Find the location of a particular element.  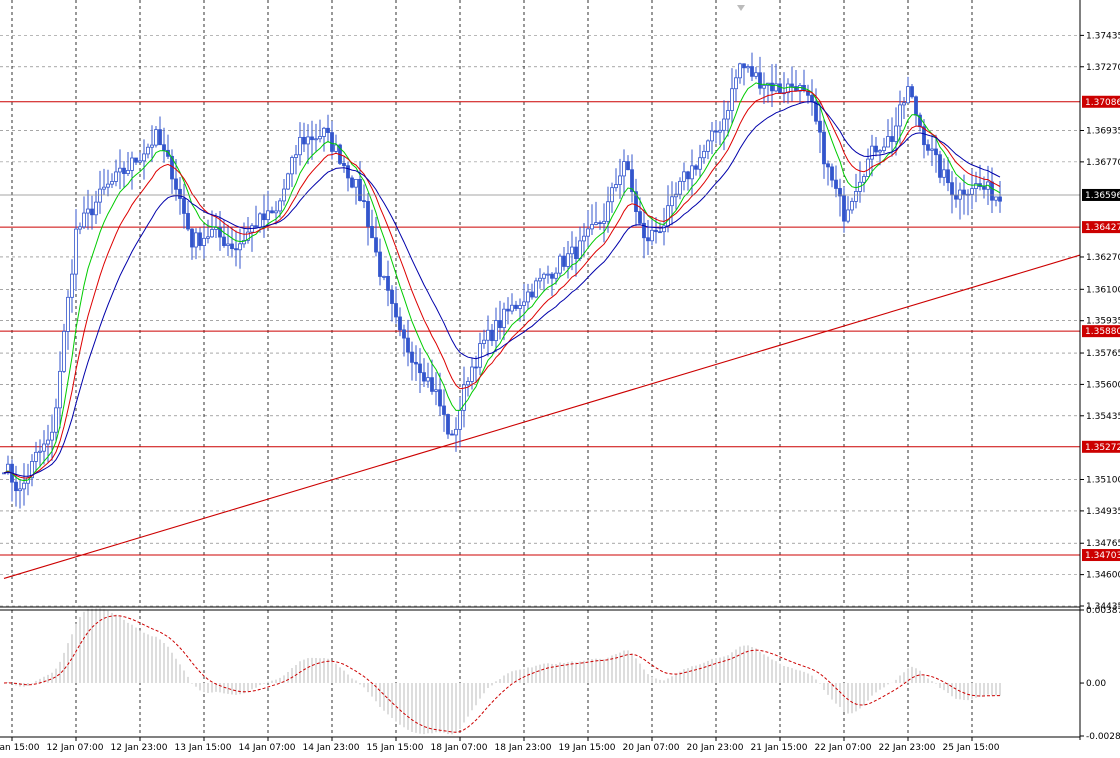

x-tick-label: 12 Jan 23:00 is located at coordinates (139, 748).